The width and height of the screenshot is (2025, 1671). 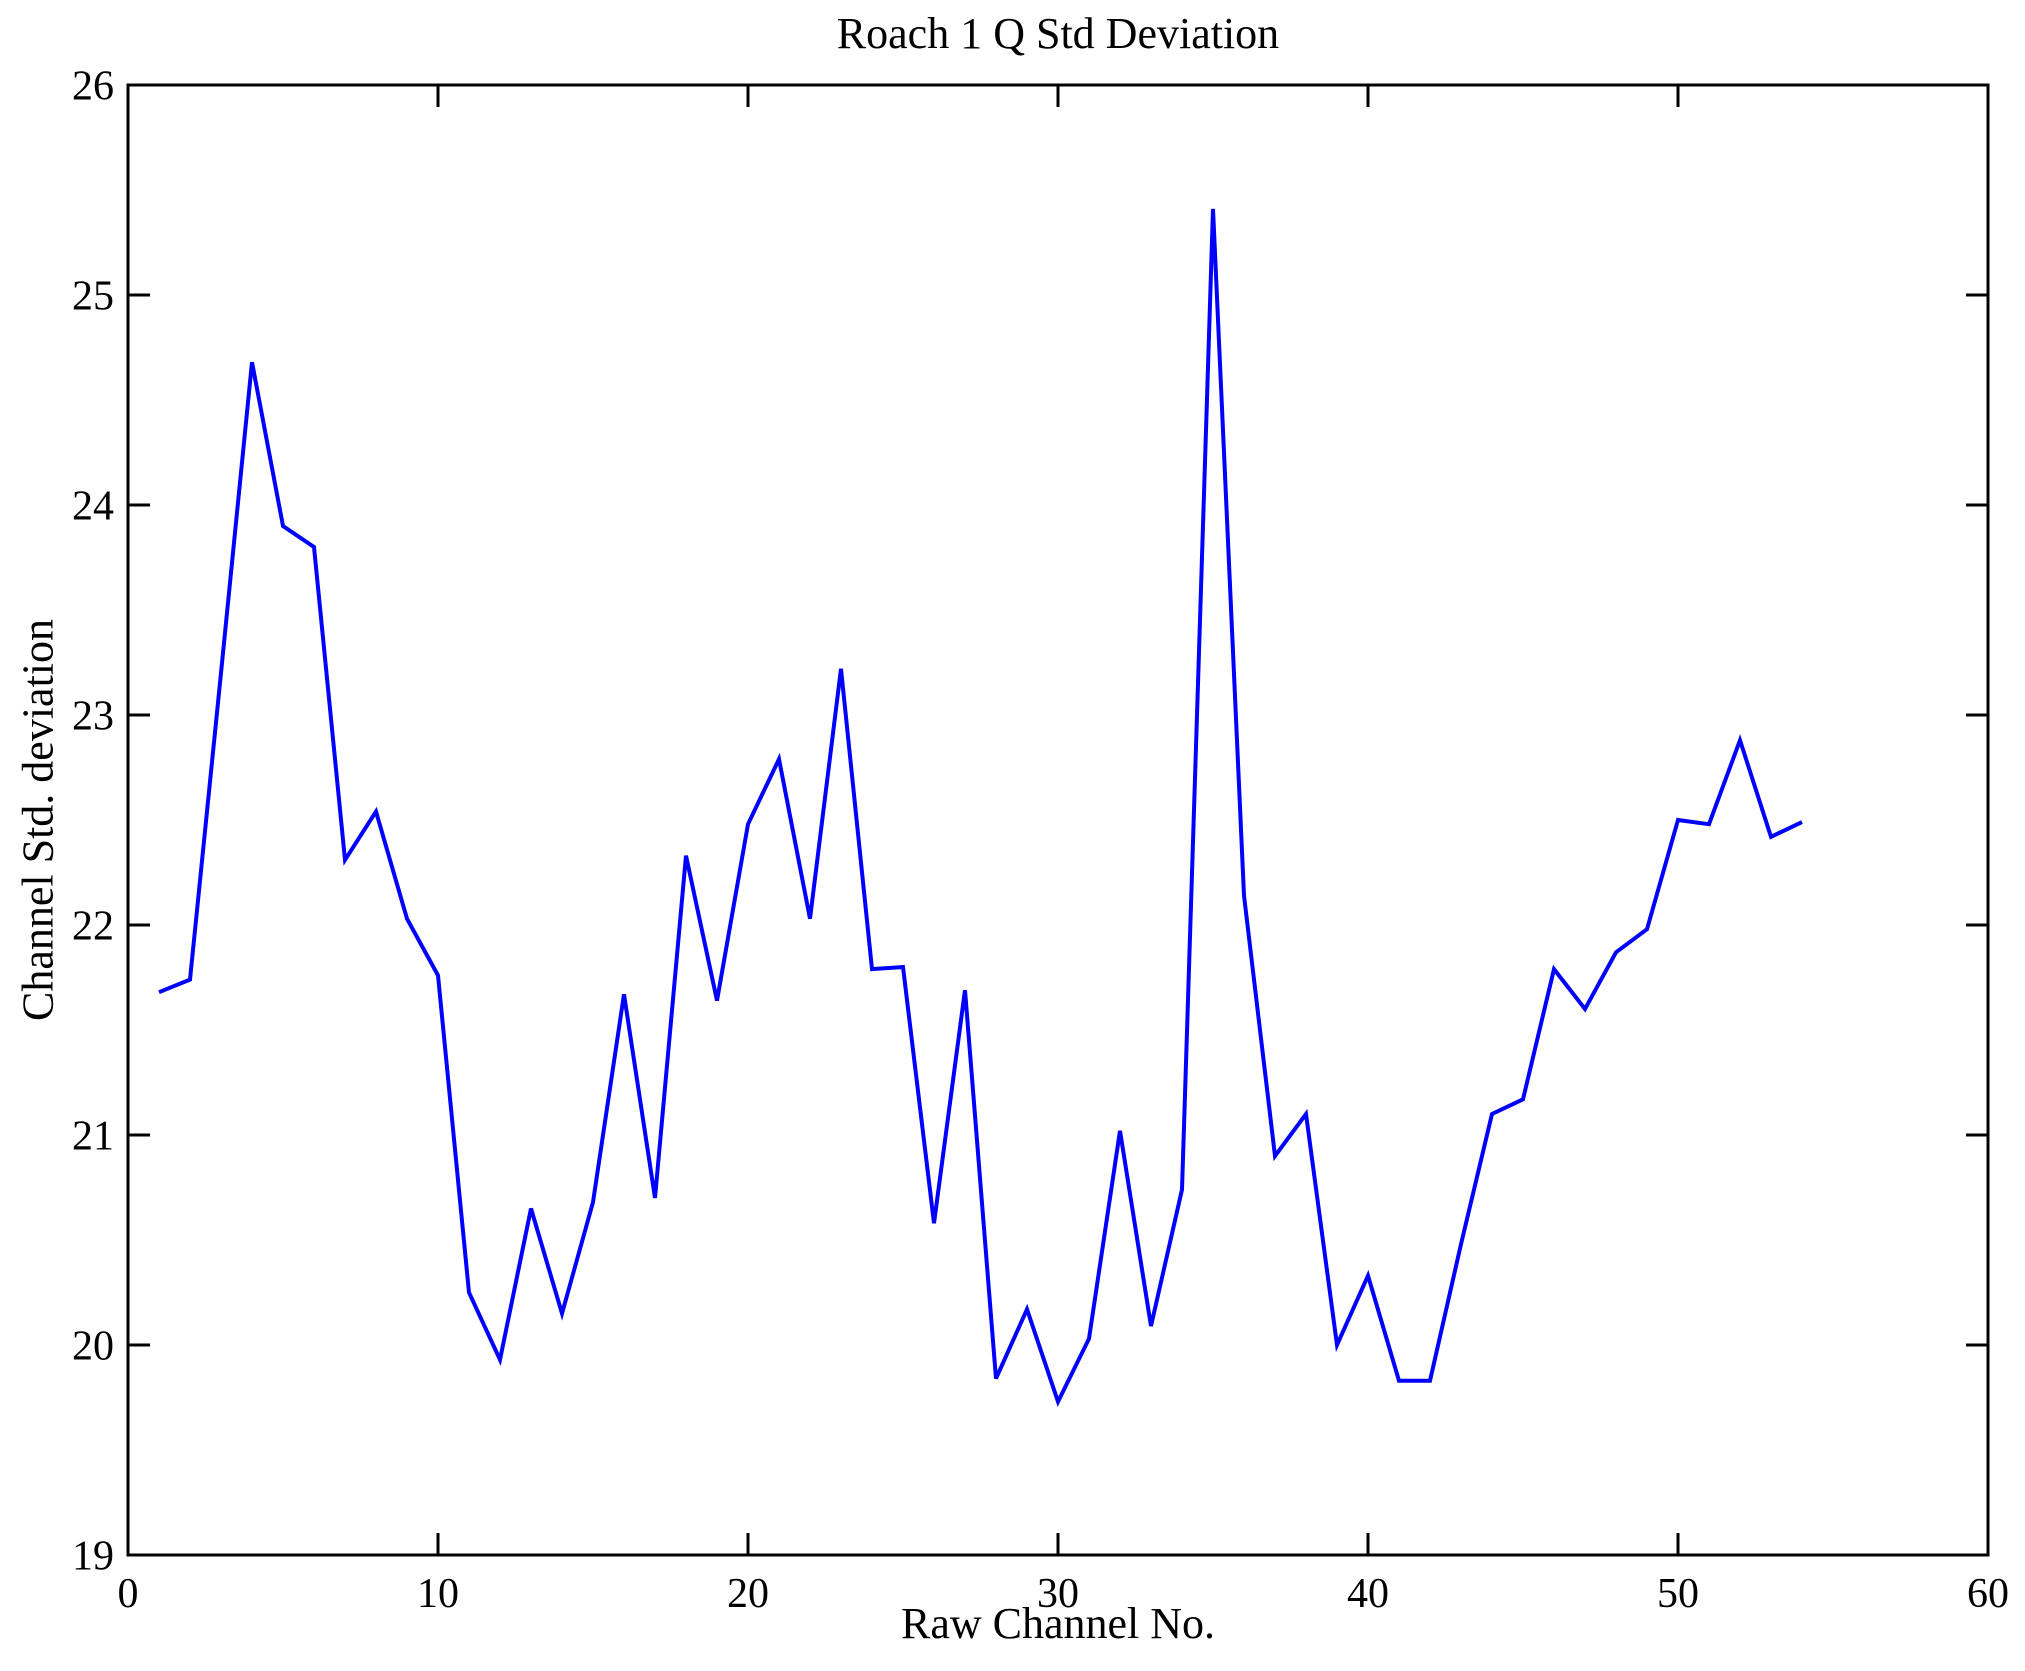 What do you see at coordinates (93, 87) in the screenshot?
I see `y-tick-label: 26` at bounding box center [93, 87].